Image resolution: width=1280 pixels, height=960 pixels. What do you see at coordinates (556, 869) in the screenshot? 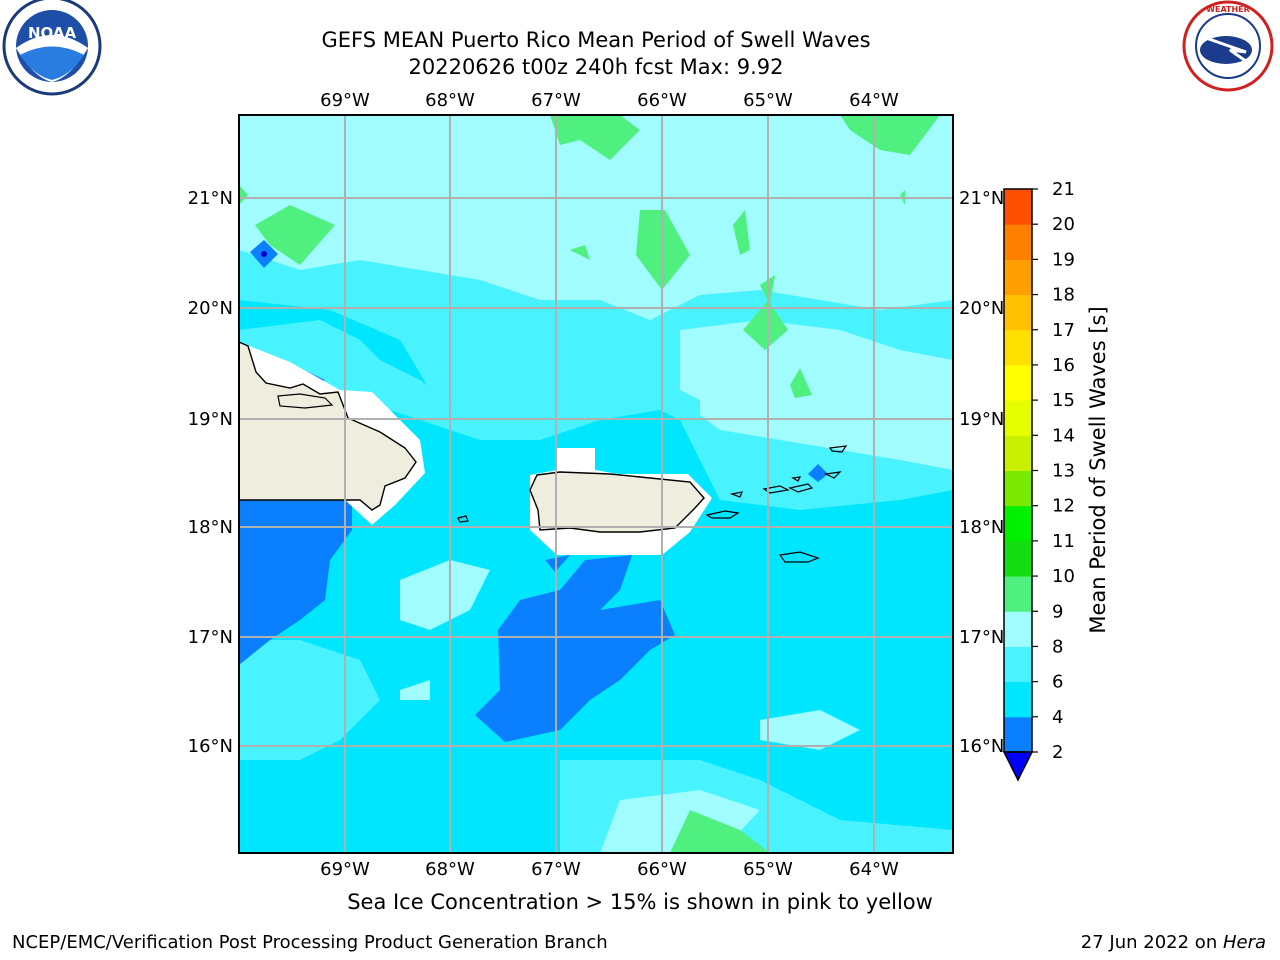
I see `lon-label-bottom: 67°W` at bounding box center [556, 869].